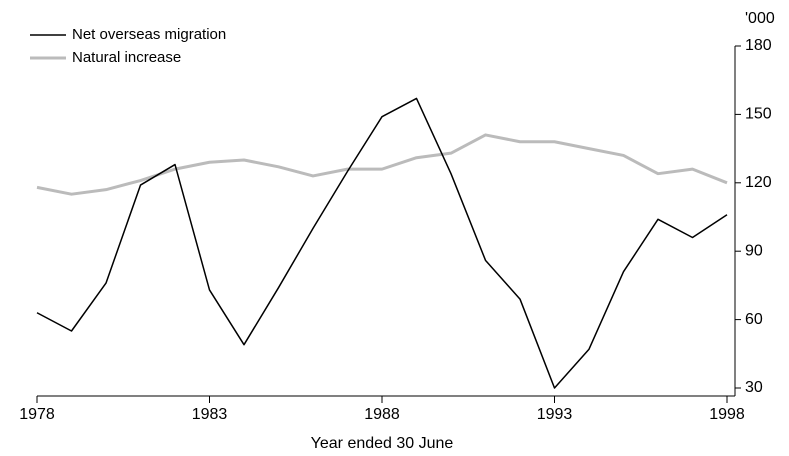 This screenshot has height=456, width=789. Describe the element at coordinates (37, 414) in the screenshot. I see `x-tick-label: 1978` at that location.